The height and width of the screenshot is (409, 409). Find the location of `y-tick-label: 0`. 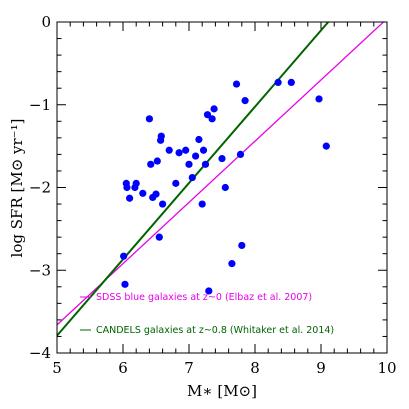

y-tick-label: 0 is located at coordinates (46, 22).